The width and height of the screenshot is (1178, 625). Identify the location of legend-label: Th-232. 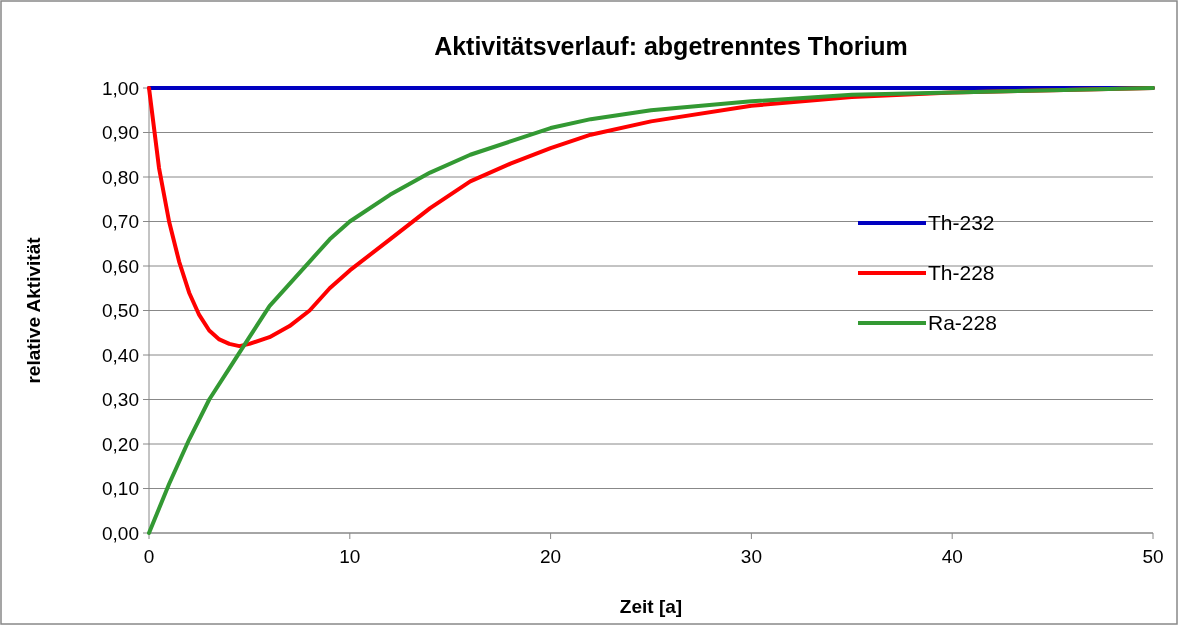
(961, 223).